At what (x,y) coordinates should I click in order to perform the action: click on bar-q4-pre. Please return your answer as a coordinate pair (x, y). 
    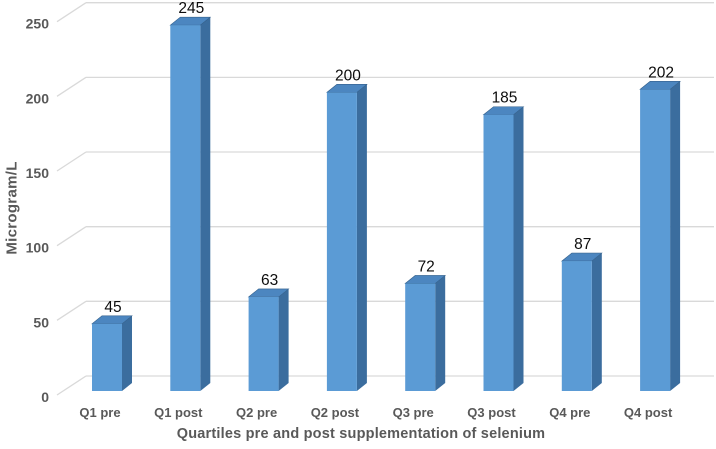
    Looking at the image, I should click on (576, 326).